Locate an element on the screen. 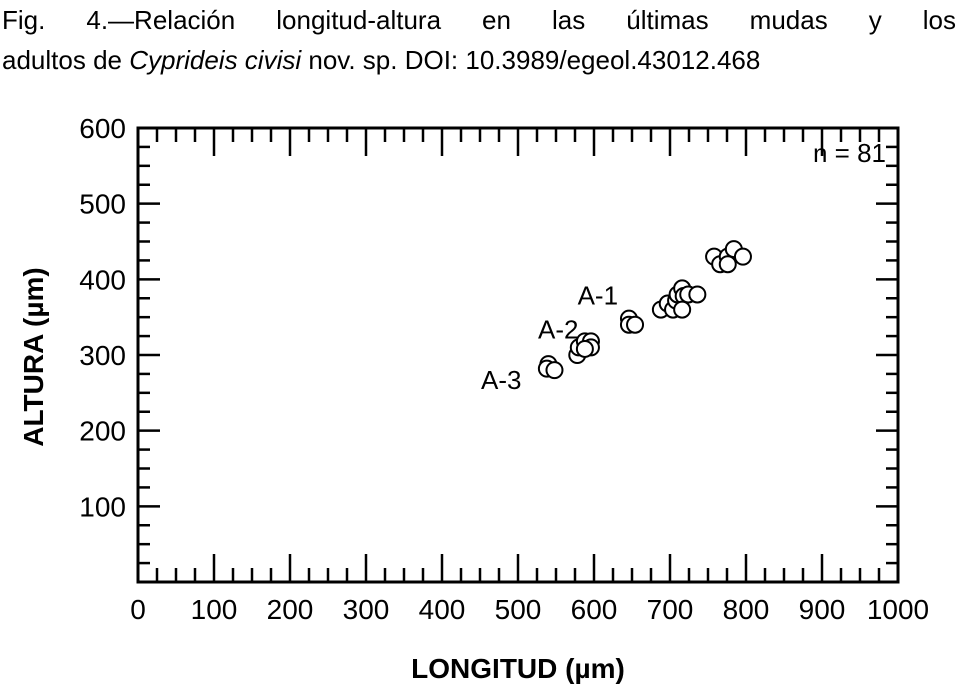 The width and height of the screenshot is (958, 688). caption-species-name: Cyprideis civisi is located at coordinates (215, 60).